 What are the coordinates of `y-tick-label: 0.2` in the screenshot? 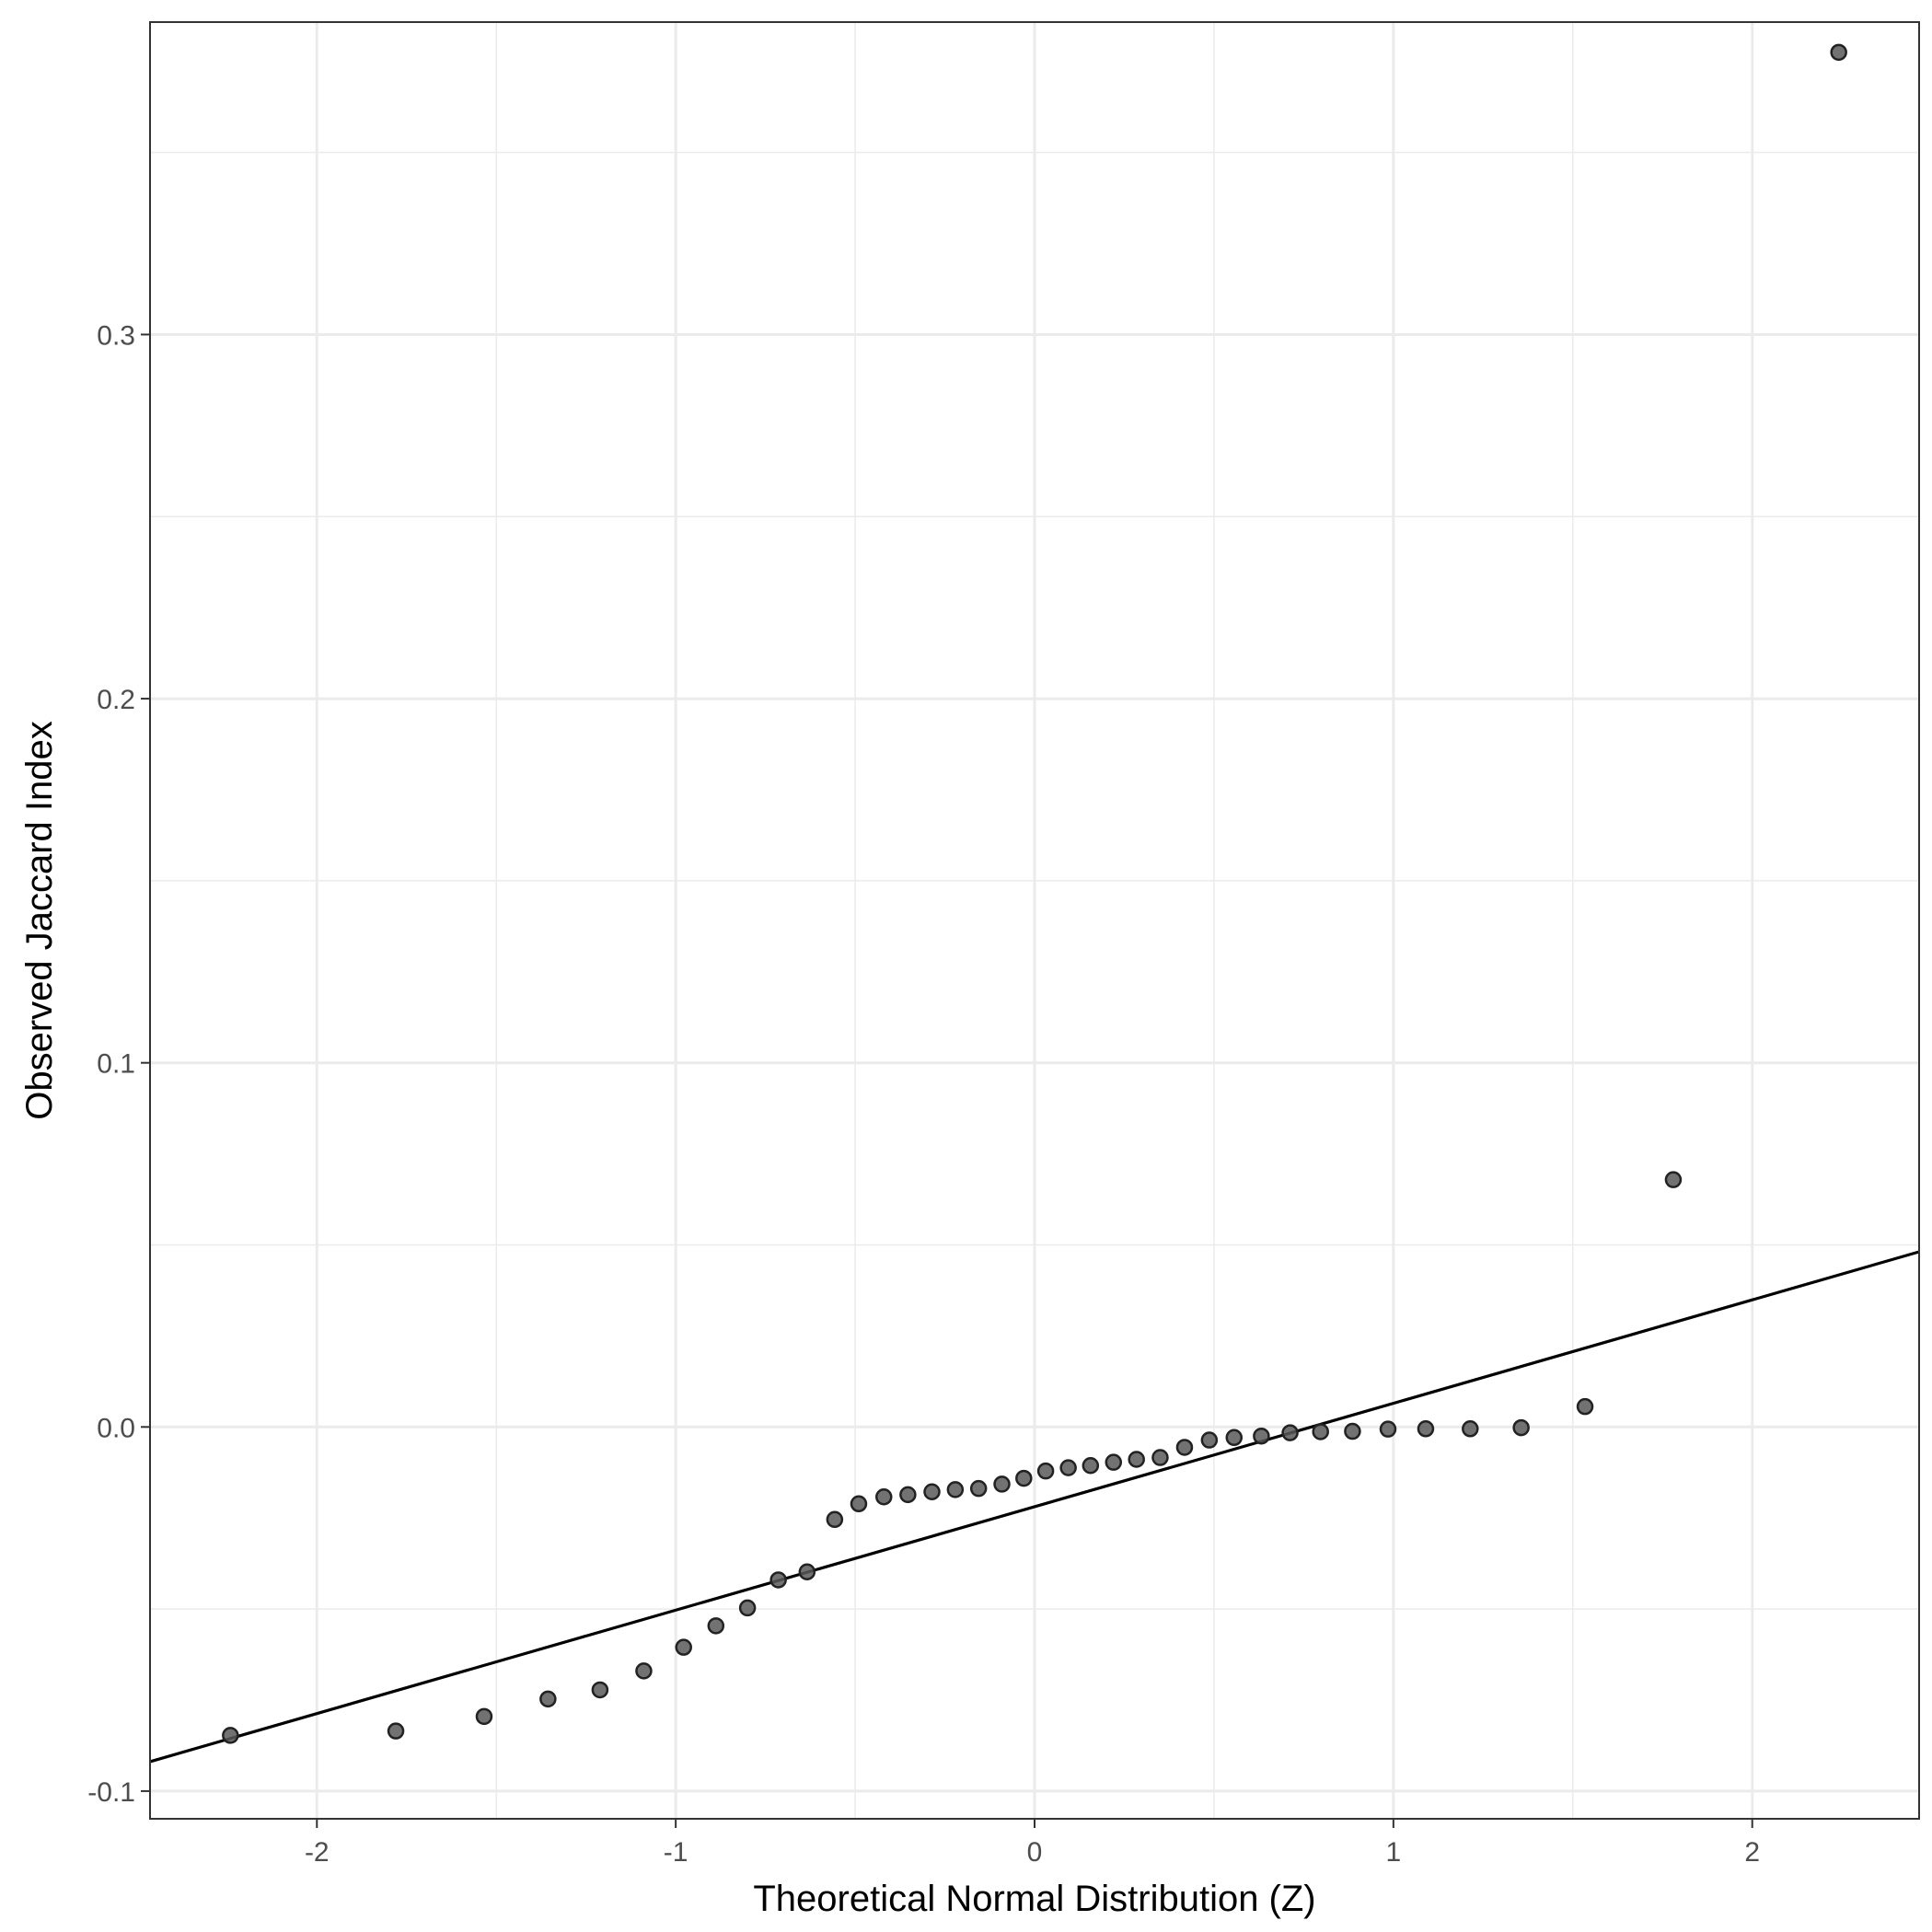 It's located at (116, 700).